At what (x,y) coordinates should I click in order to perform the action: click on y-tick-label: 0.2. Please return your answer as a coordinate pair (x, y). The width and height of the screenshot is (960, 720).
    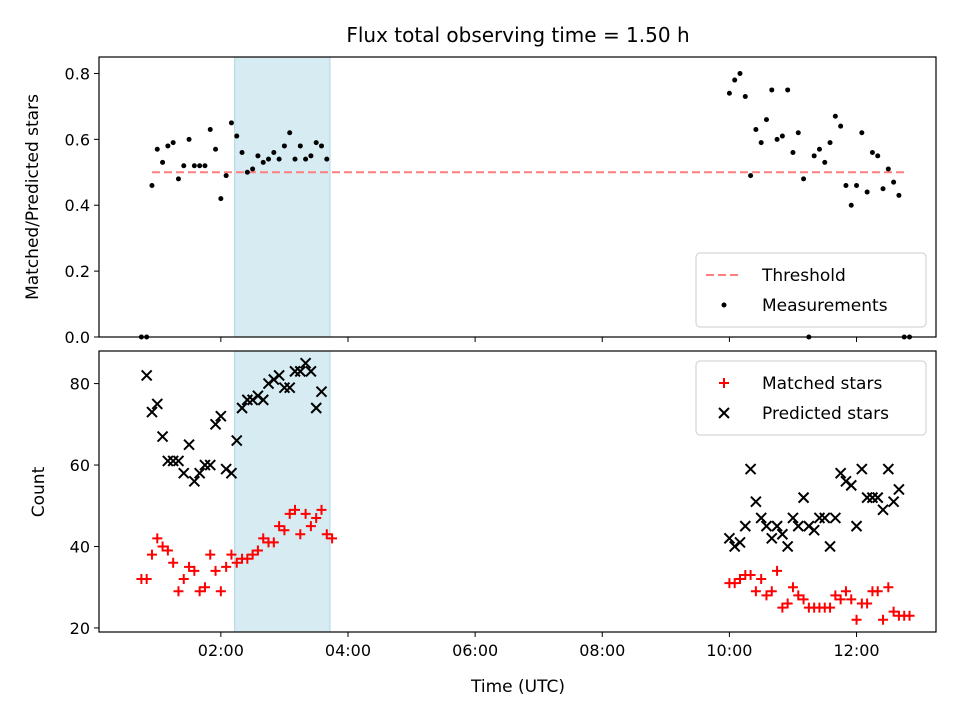
    Looking at the image, I should click on (77, 271).